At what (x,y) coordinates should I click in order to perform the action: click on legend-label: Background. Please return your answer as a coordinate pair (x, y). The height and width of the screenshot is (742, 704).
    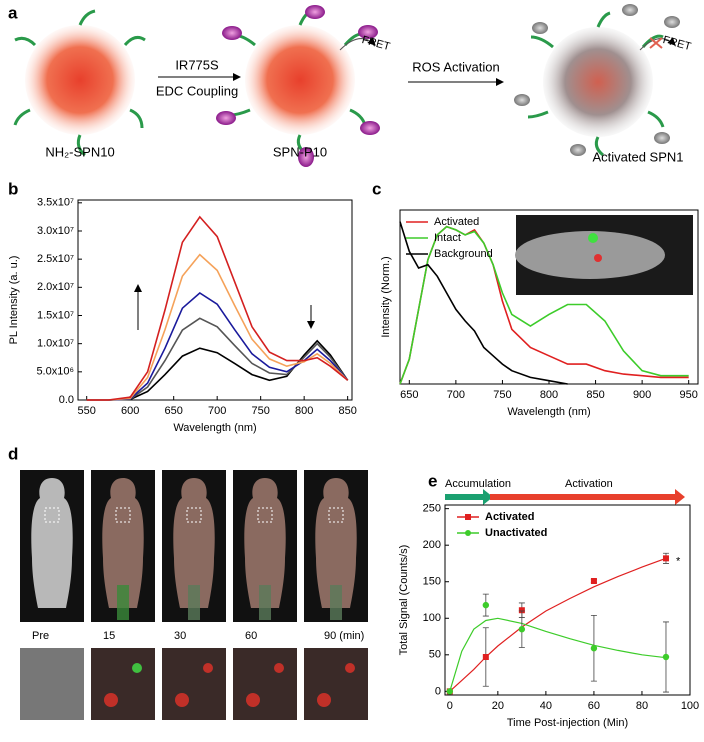
    Looking at the image, I should click on (463, 254).